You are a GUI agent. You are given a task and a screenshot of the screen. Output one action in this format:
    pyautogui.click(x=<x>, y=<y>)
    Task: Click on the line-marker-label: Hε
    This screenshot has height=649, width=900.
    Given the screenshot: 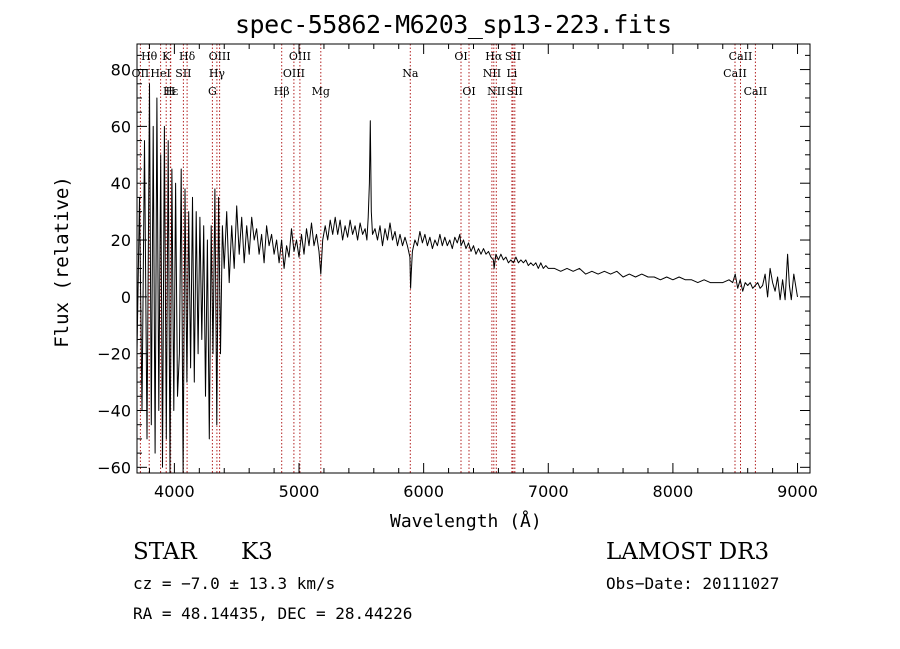 What is the action you would take?
    pyautogui.click(x=171, y=91)
    